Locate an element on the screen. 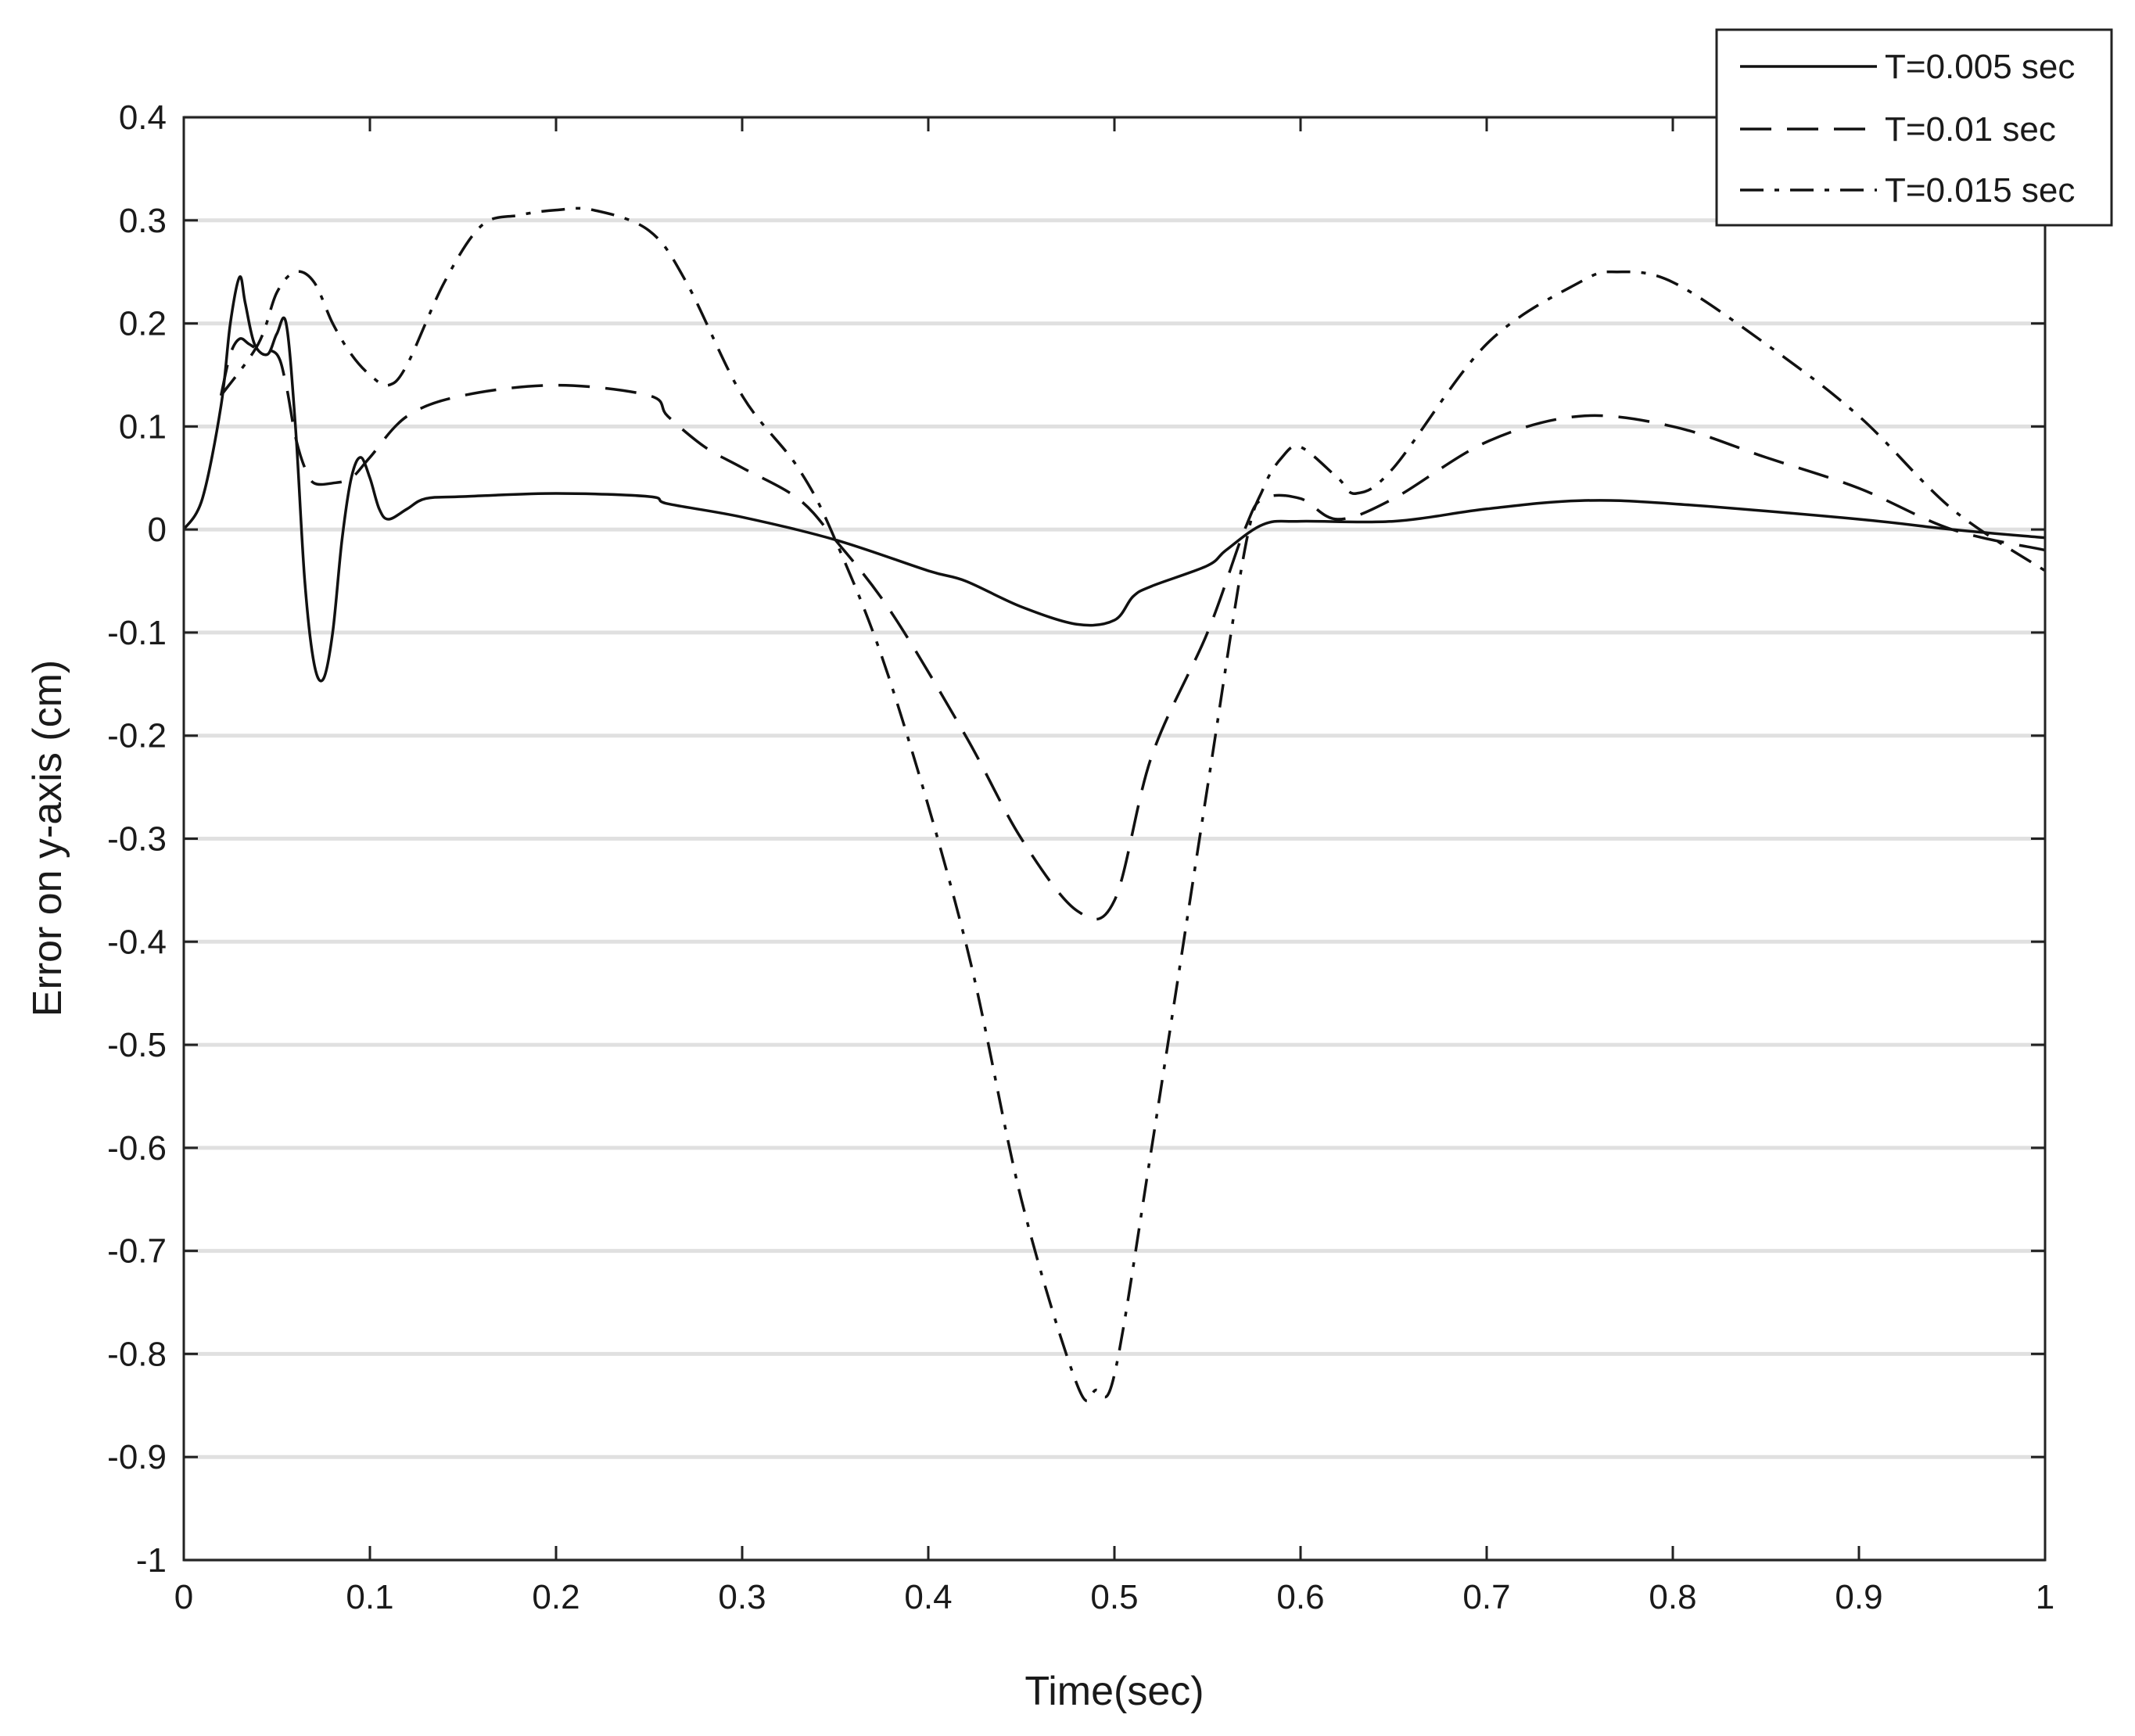 The height and width of the screenshot is (1736, 2135). legend-box is located at coordinates (1914, 127).